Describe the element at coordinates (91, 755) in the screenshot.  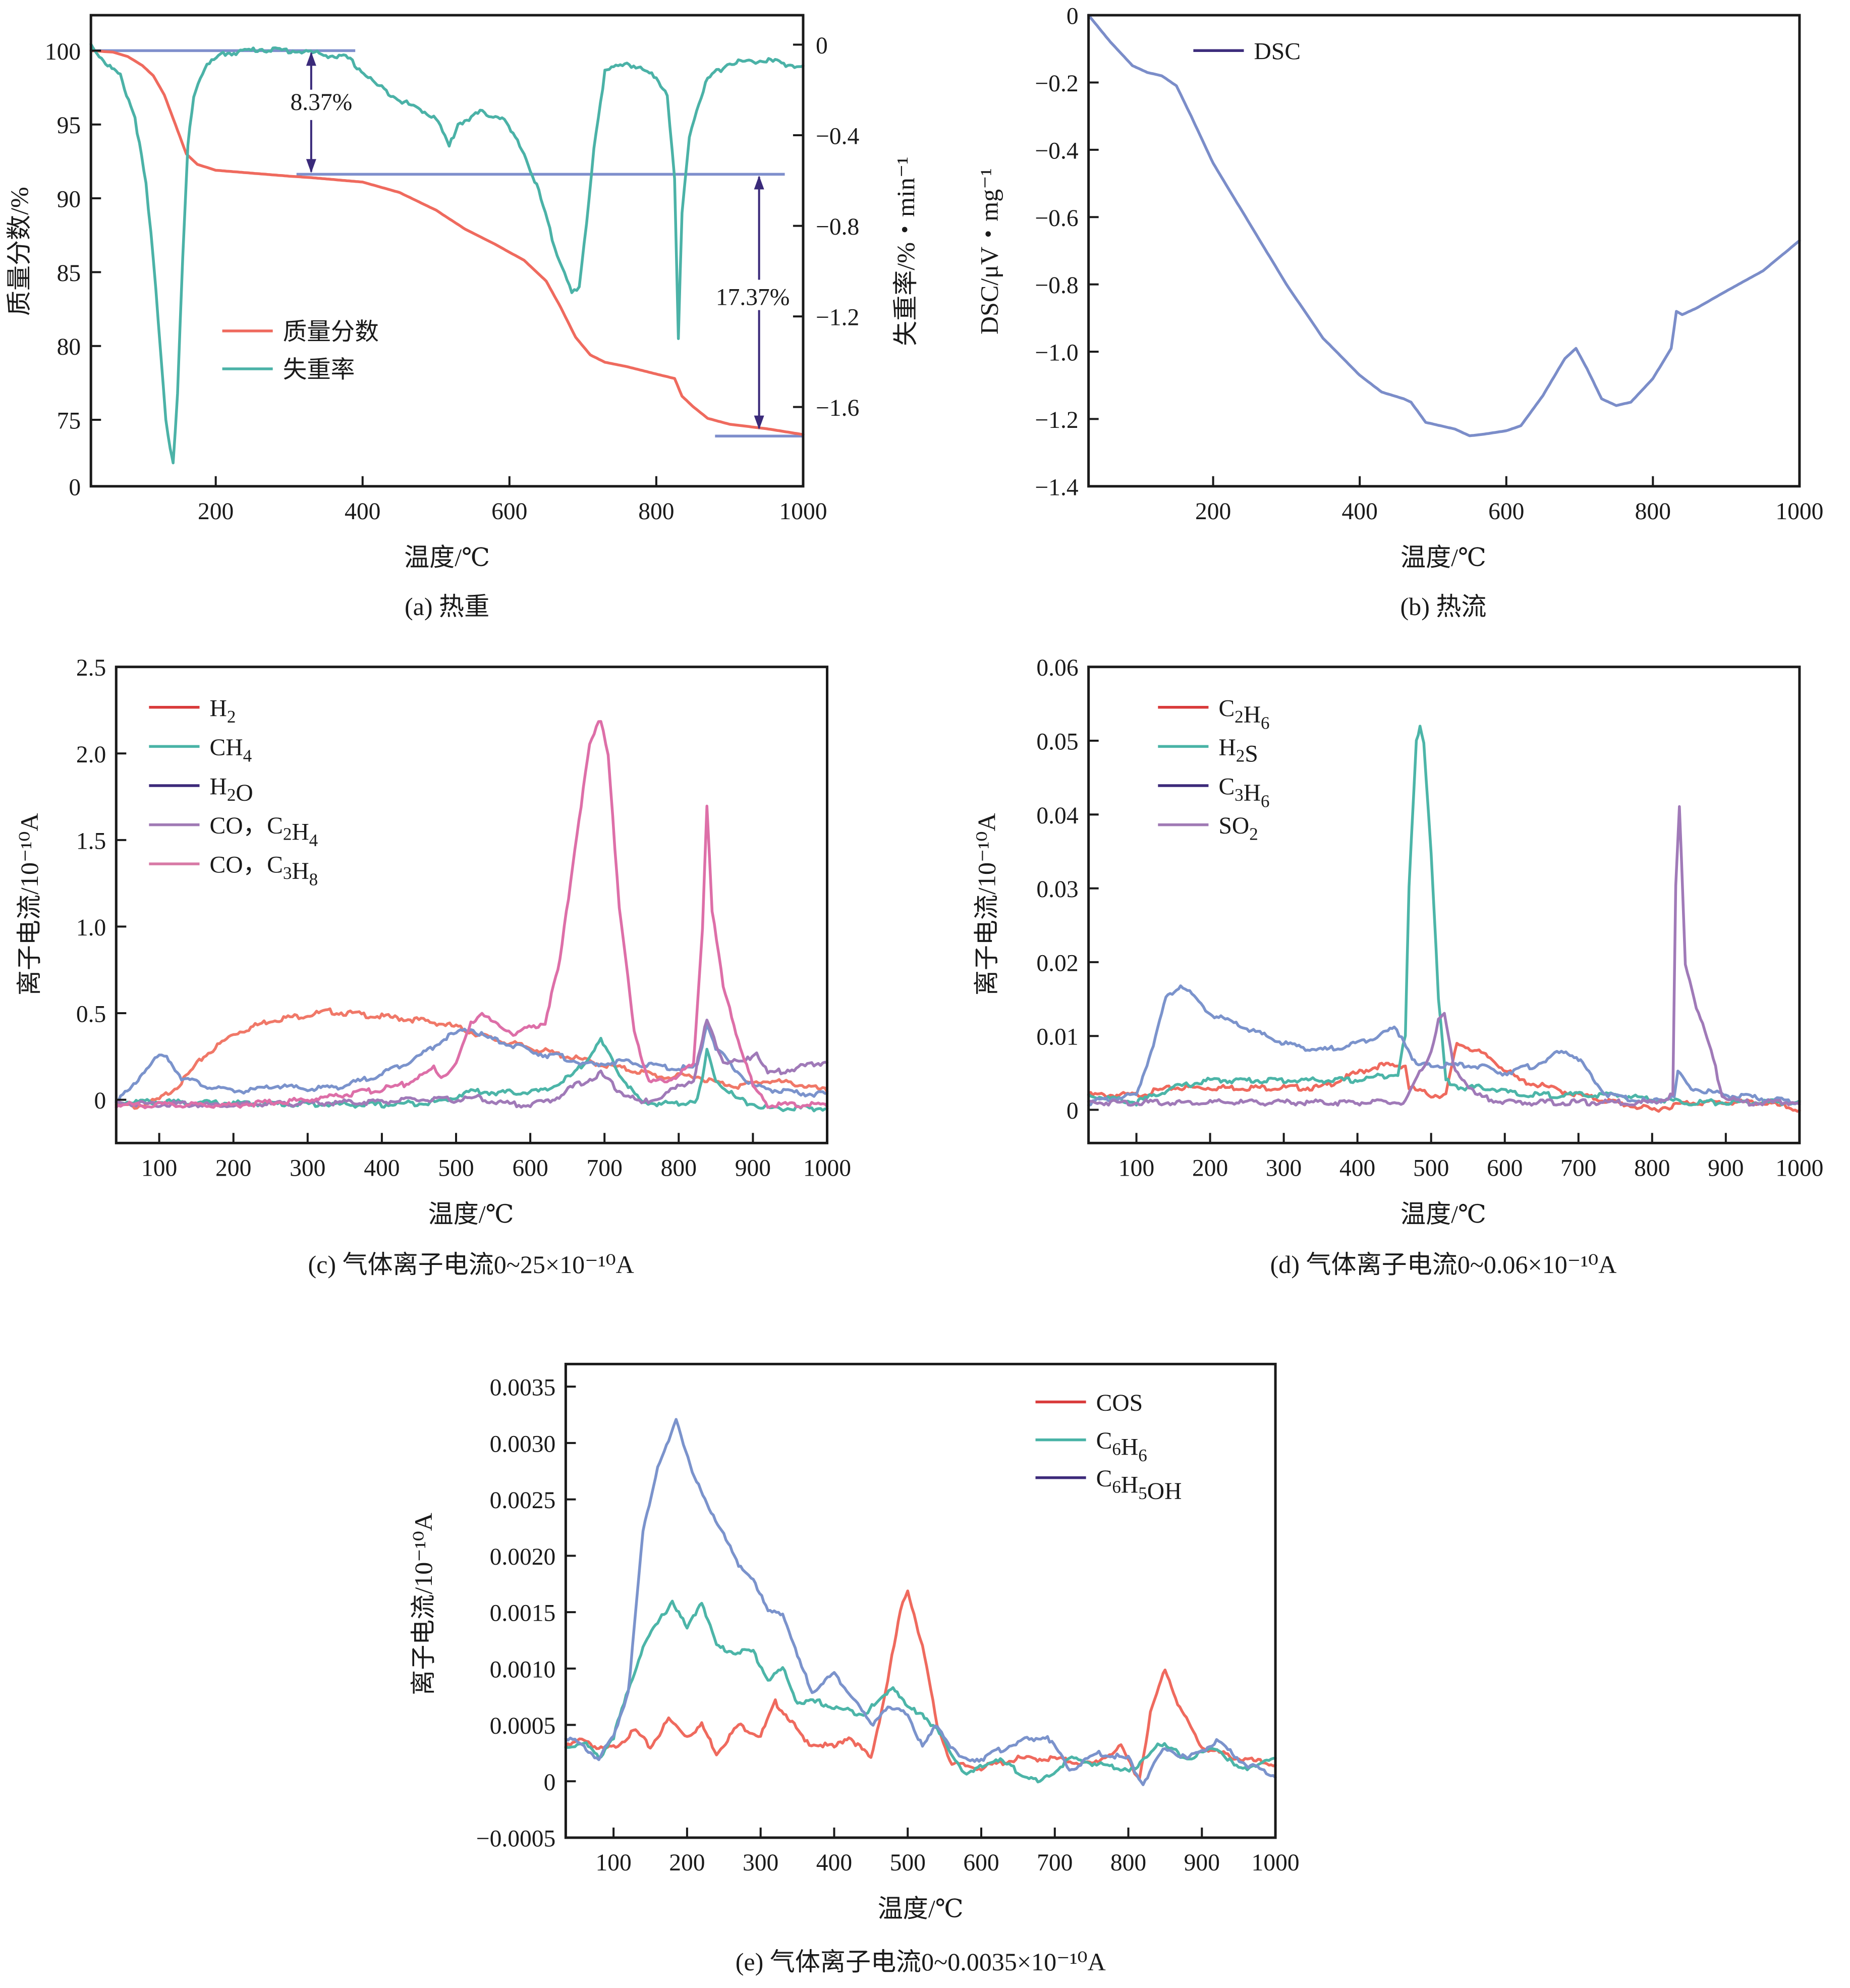
I see `y-tick-label: 2.0` at that location.